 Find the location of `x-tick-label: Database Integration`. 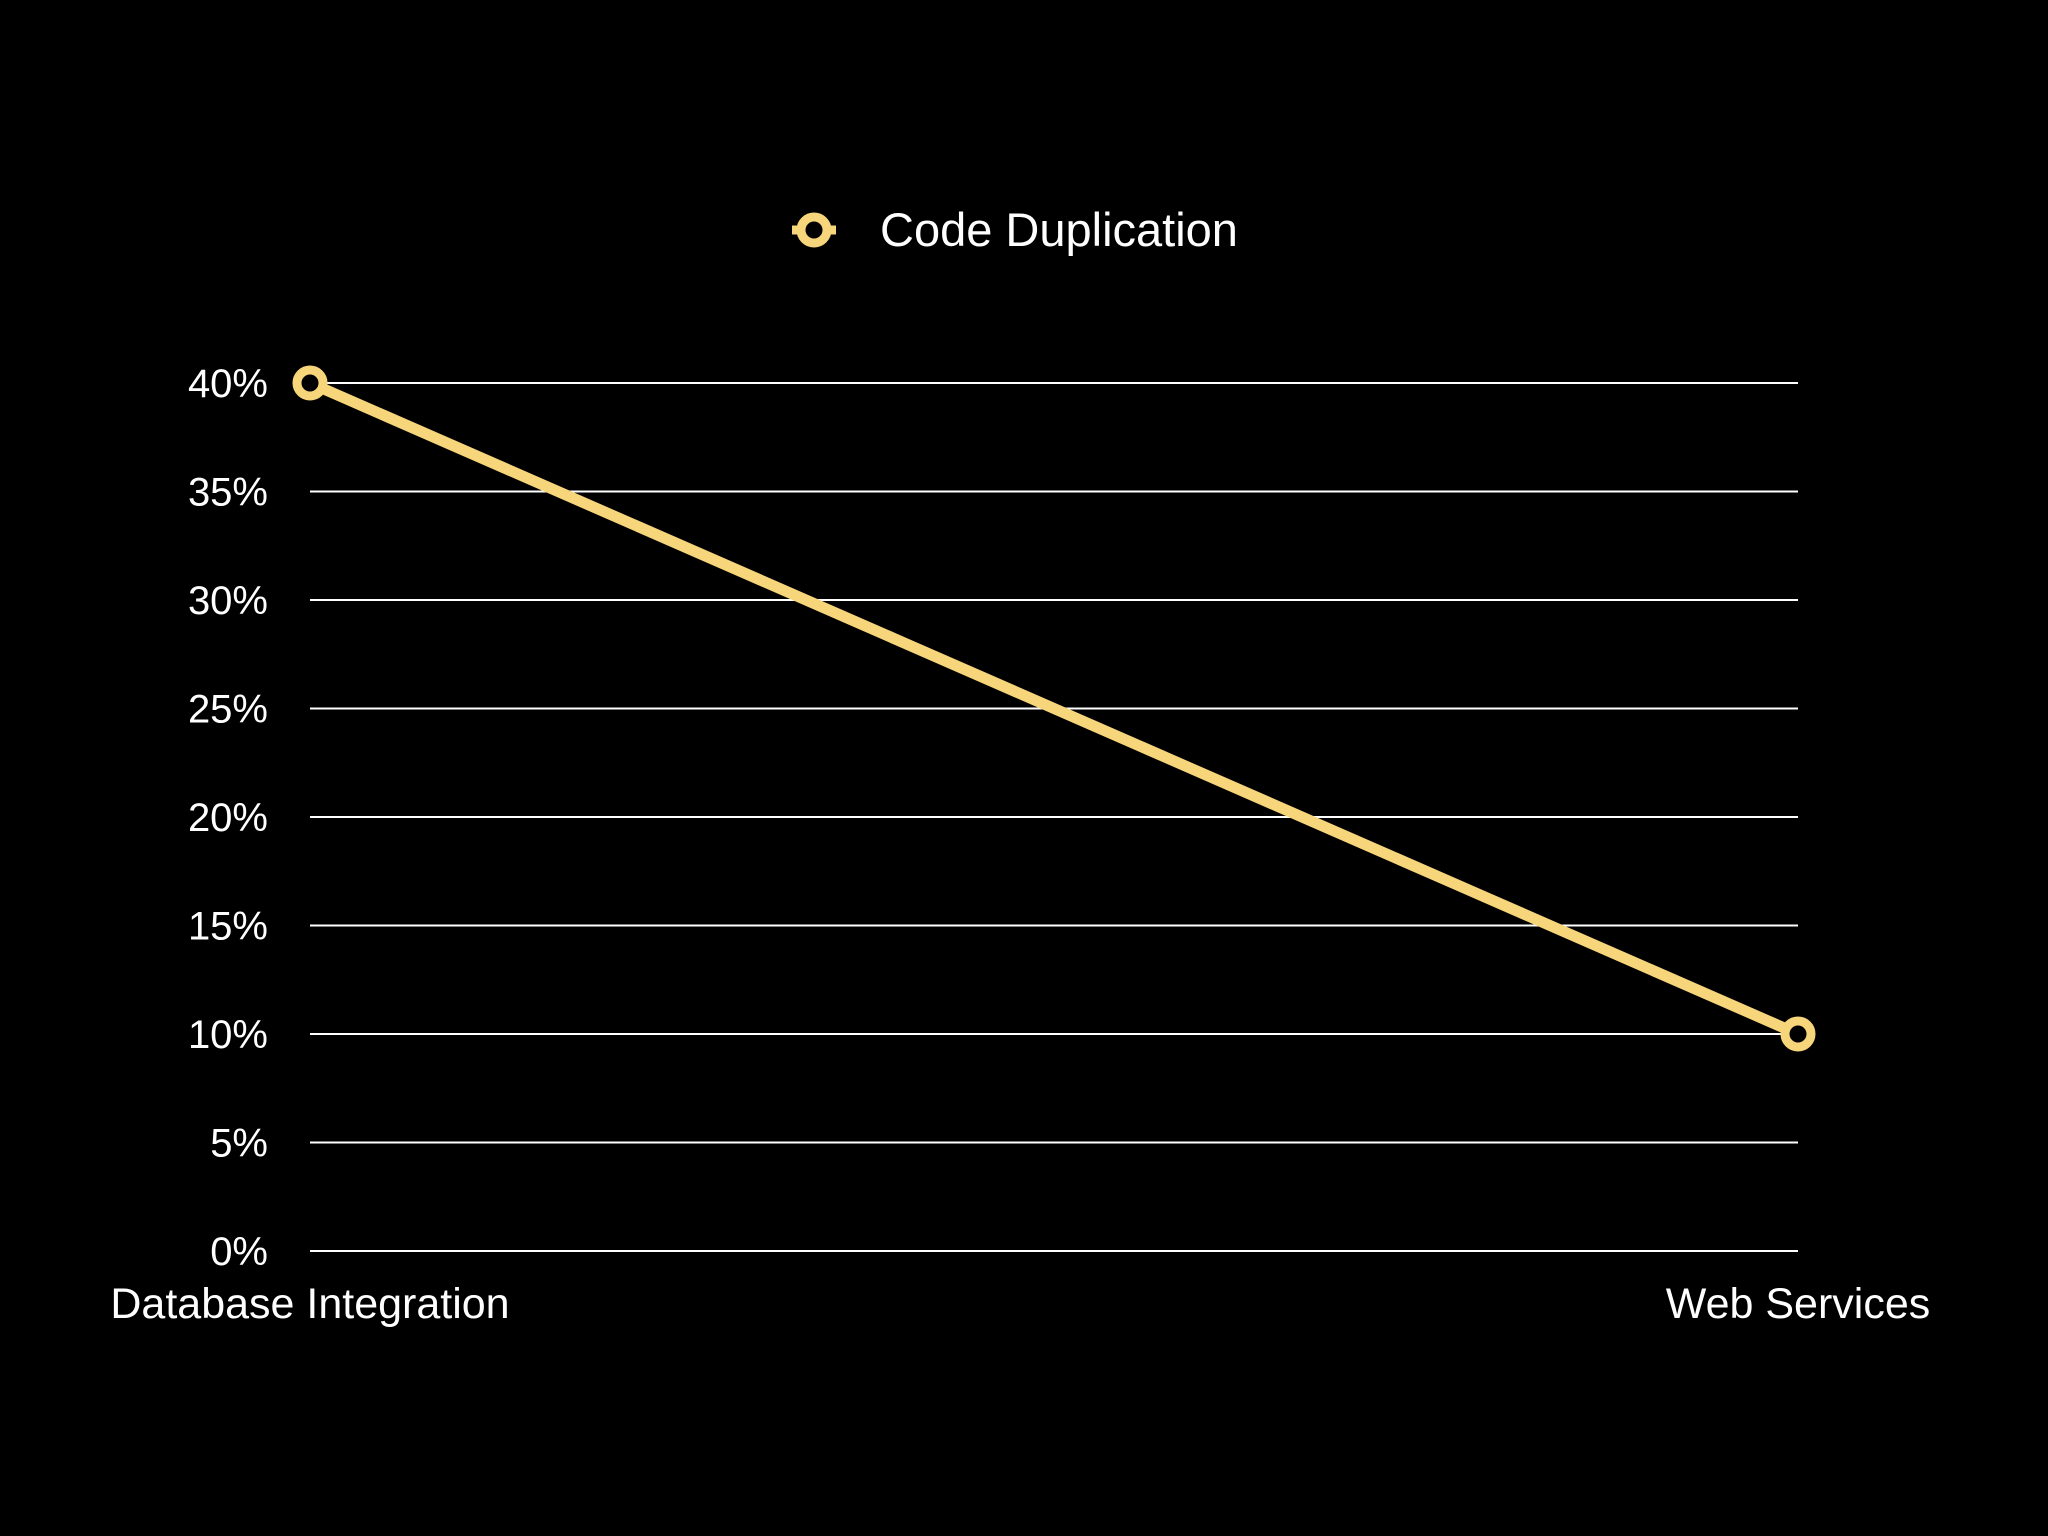

x-tick-label: Database Integration is located at coordinates (309, 1304).